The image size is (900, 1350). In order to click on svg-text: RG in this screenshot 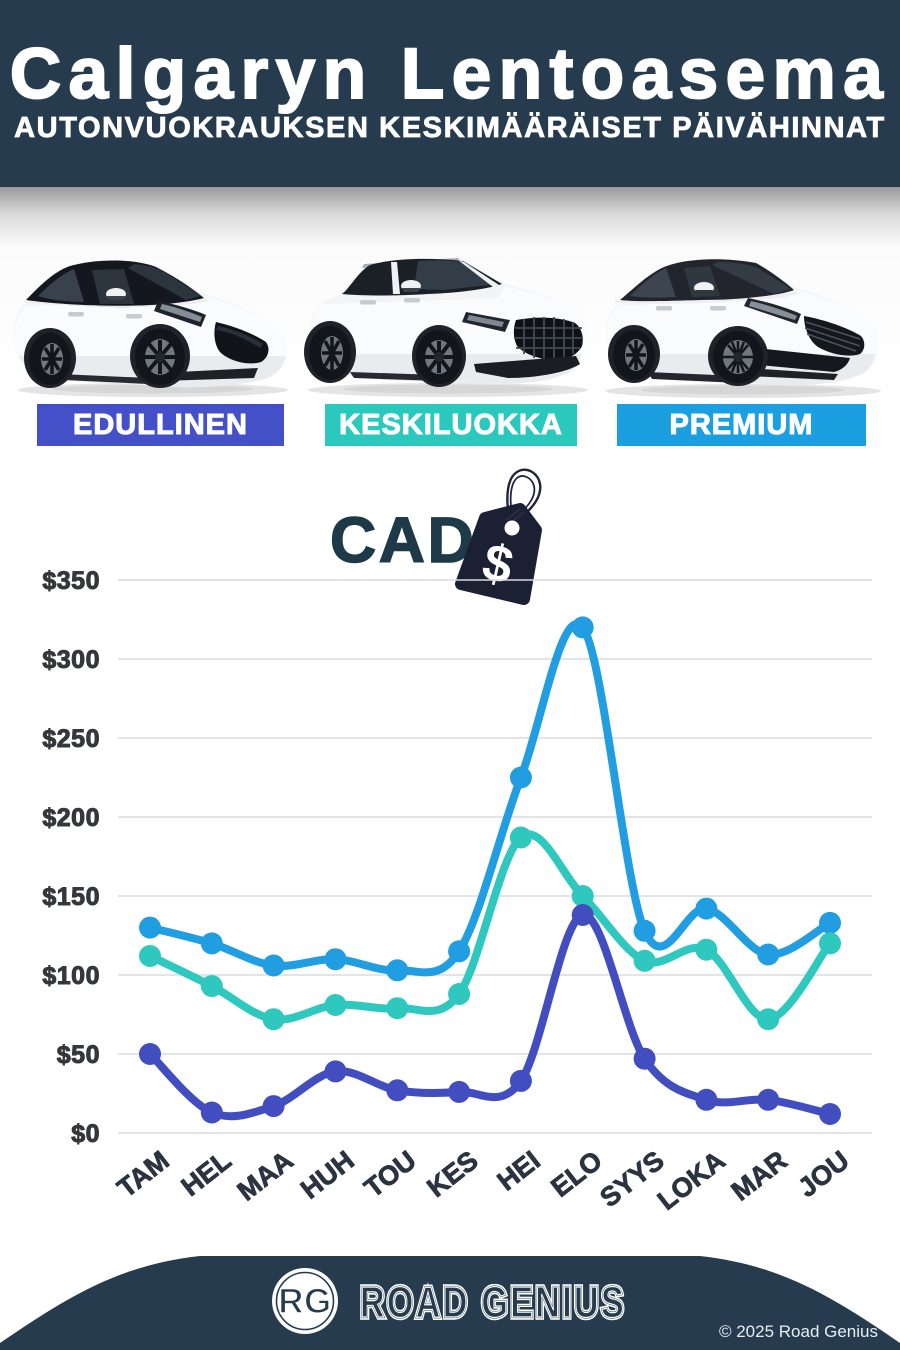, I will do `click(305, 1301)`.